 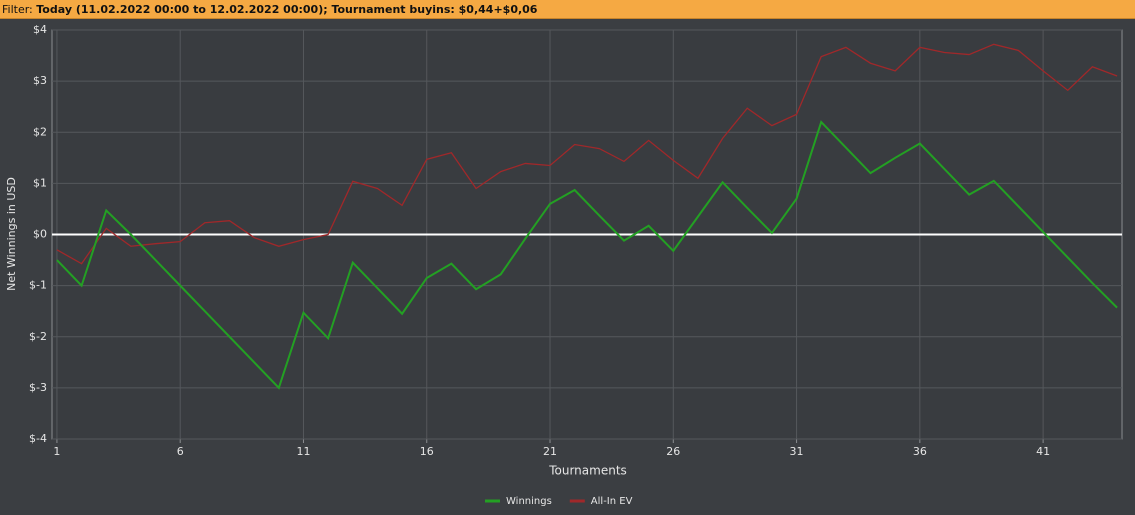 I want to click on y-tick-label: $-2, so click(x=38, y=336).